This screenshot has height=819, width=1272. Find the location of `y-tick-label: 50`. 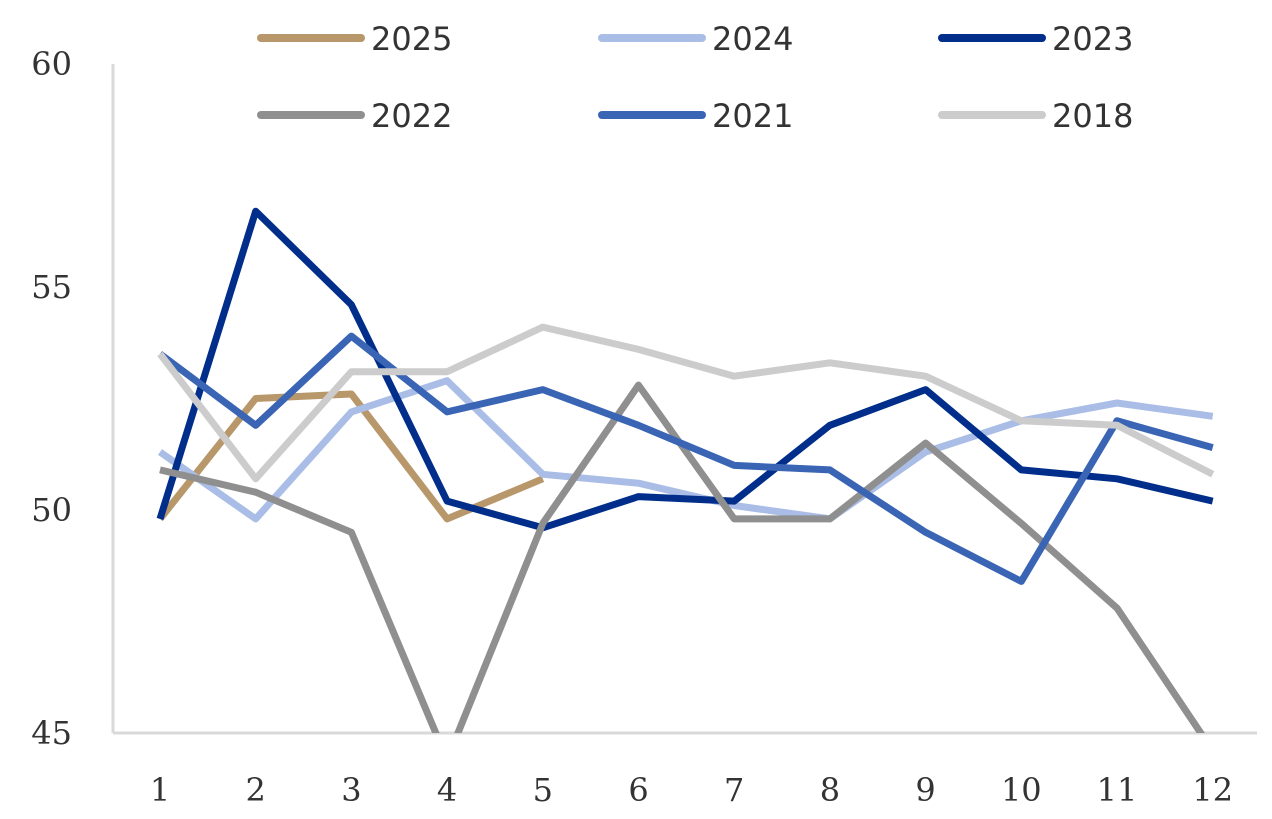

y-tick-label: 50 is located at coordinates (51, 510).